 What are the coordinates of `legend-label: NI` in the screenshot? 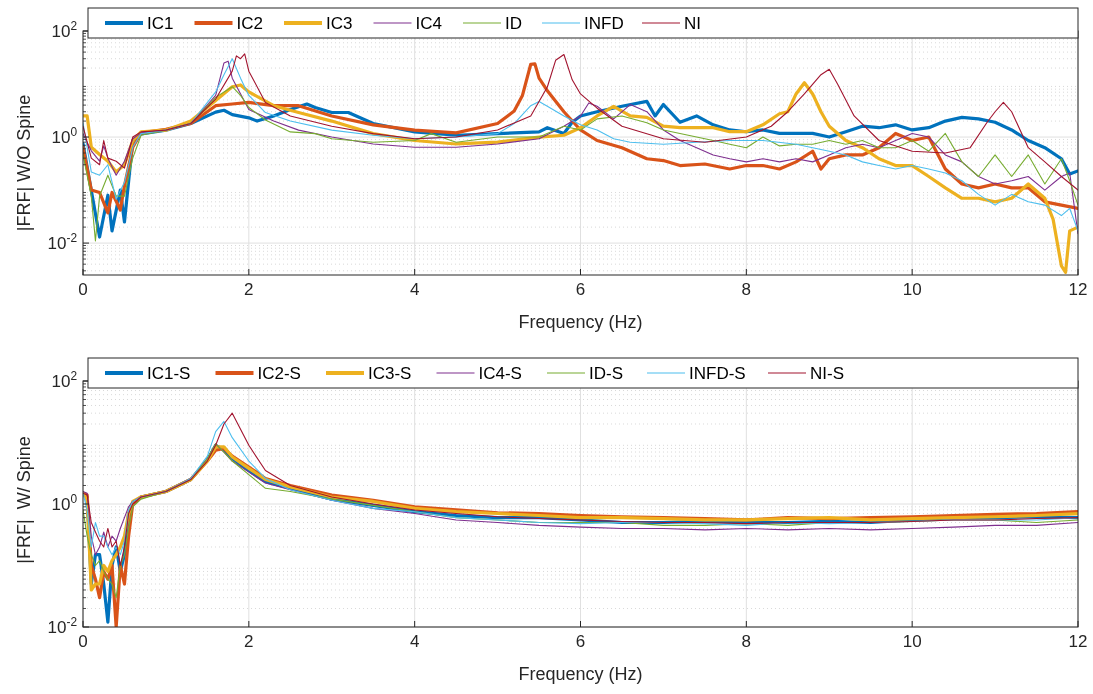 It's located at (692, 23).